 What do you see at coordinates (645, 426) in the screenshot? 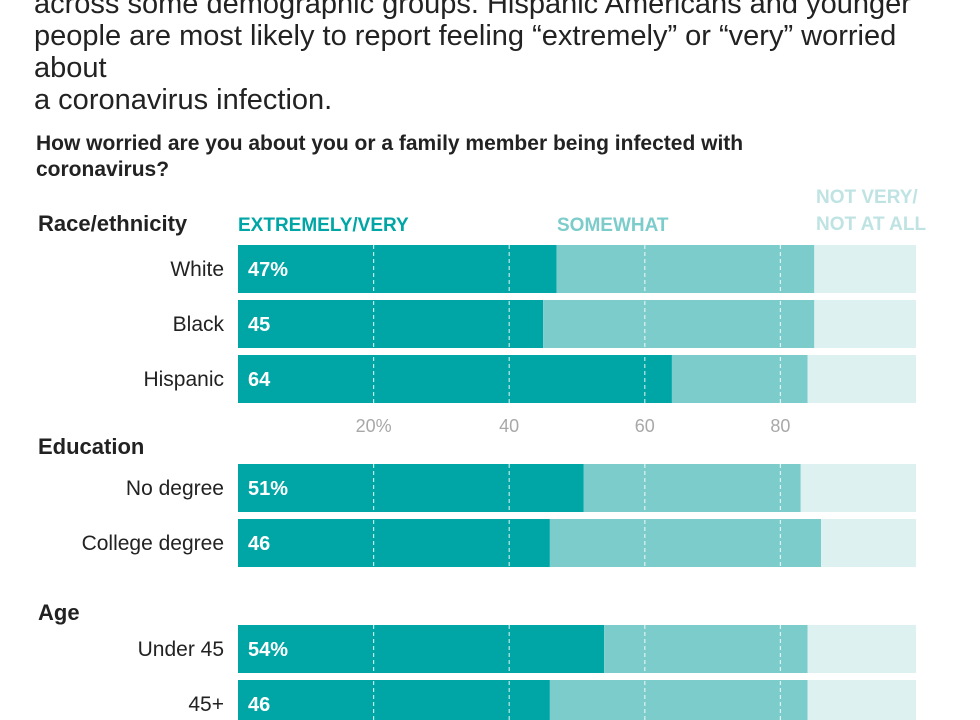
I see `x-tick-label: 60` at bounding box center [645, 426].